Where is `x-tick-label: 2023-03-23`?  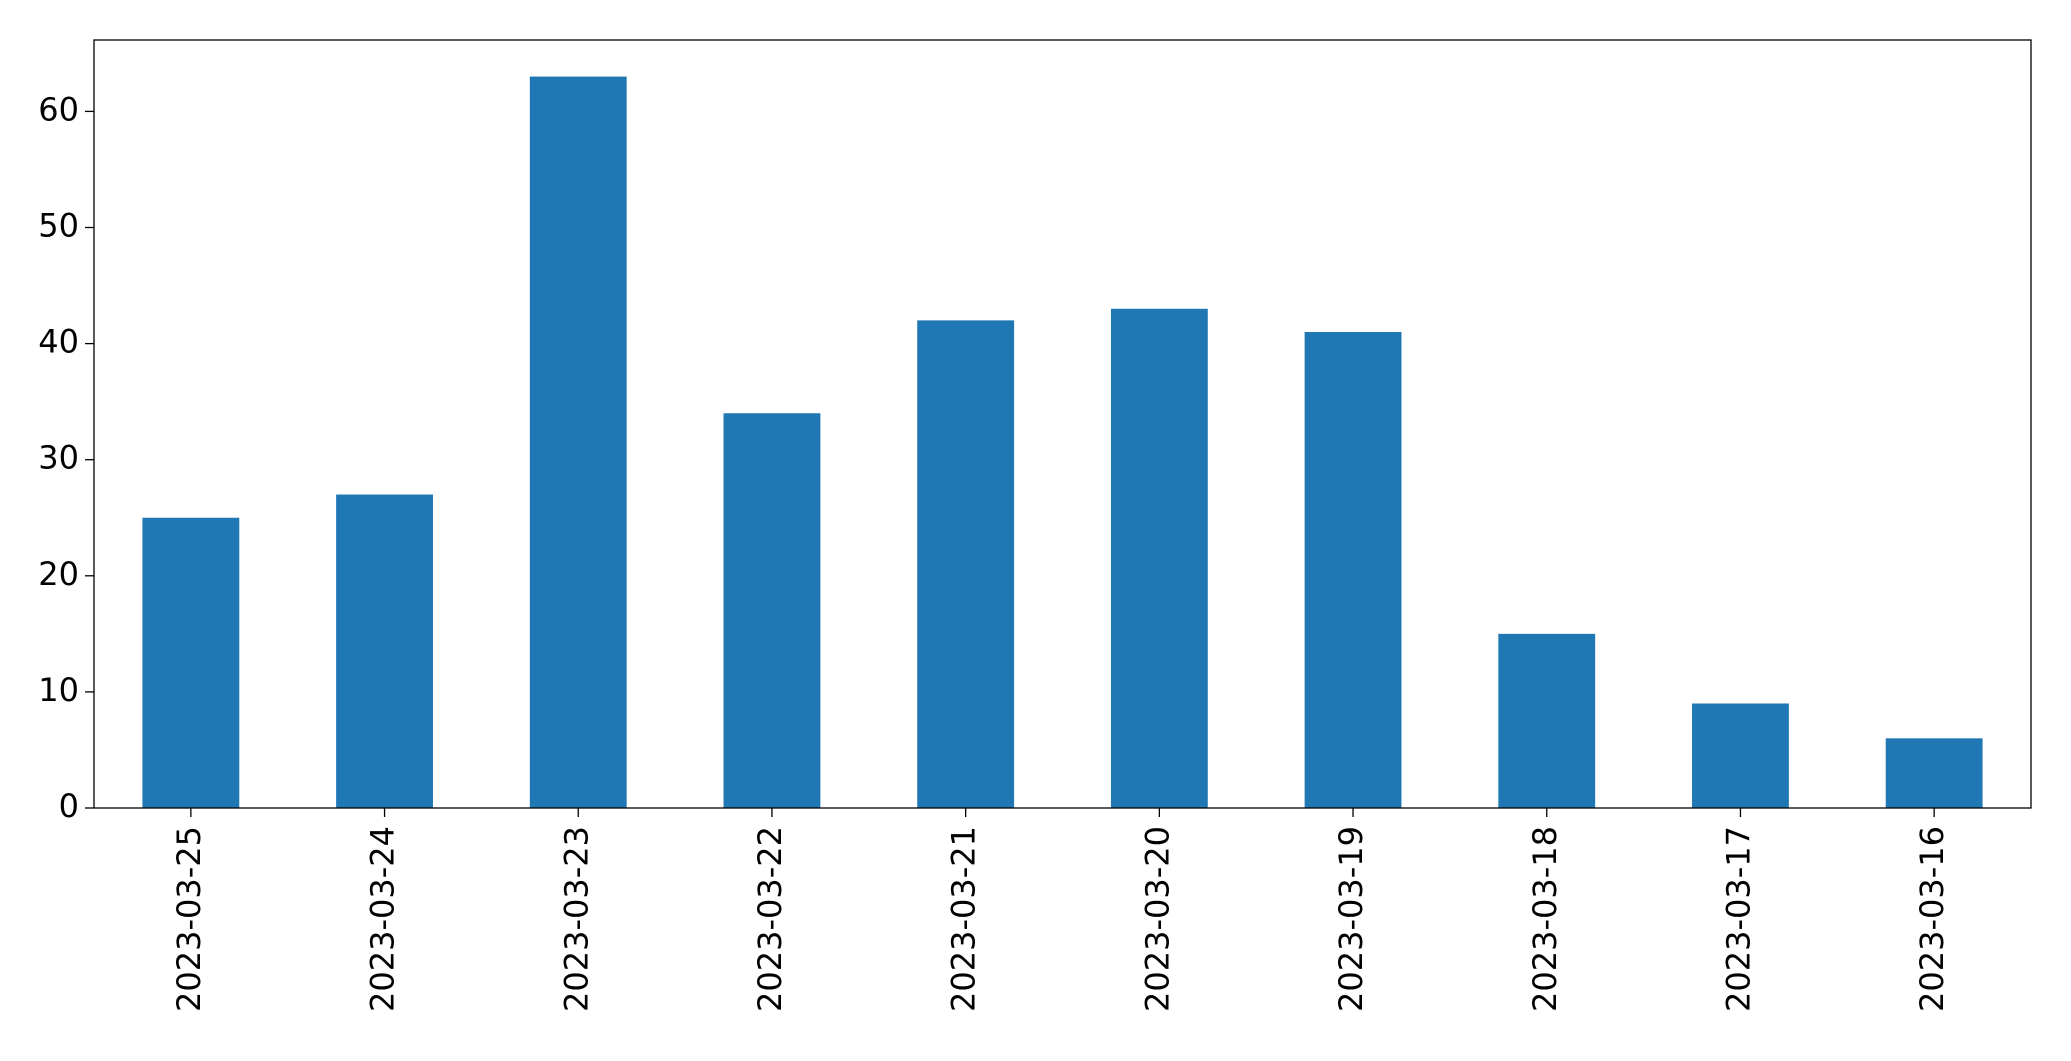
x-tick-label: 2023-03-23 is located at coordinates (576, 919).